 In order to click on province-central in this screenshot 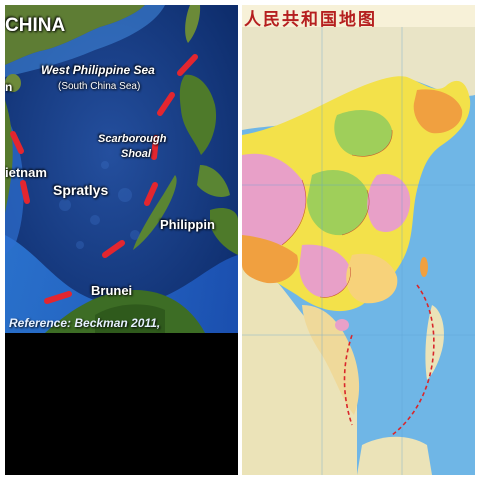, I will do `click(338, 203)`.